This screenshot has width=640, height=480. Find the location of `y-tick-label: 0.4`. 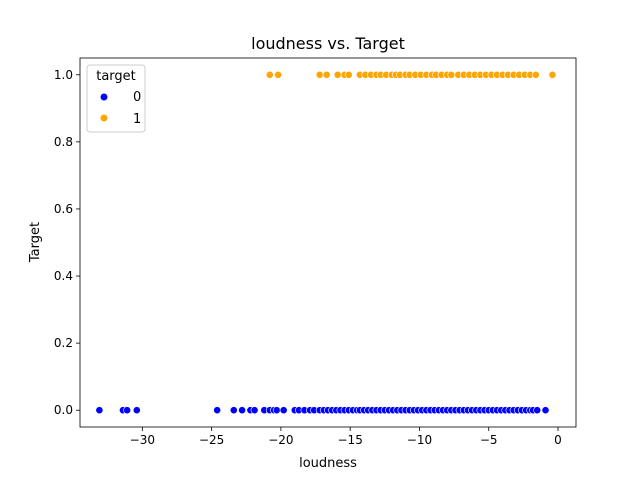

y-tick-label: 0.4 is located at coordinates (63, 276).